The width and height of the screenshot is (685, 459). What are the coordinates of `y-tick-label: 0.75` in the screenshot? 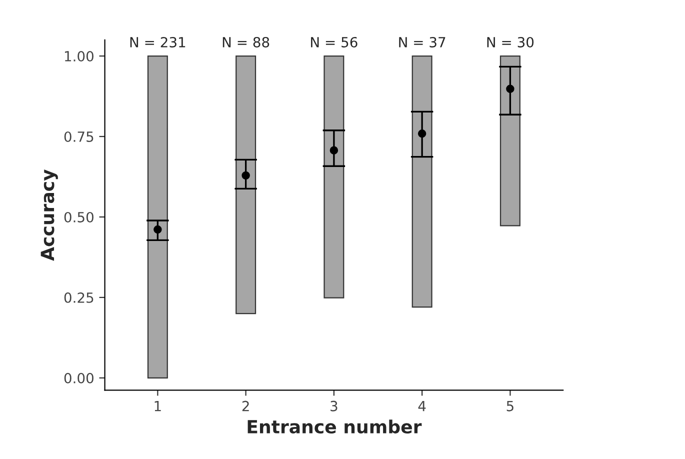 It's located at (79, 136).